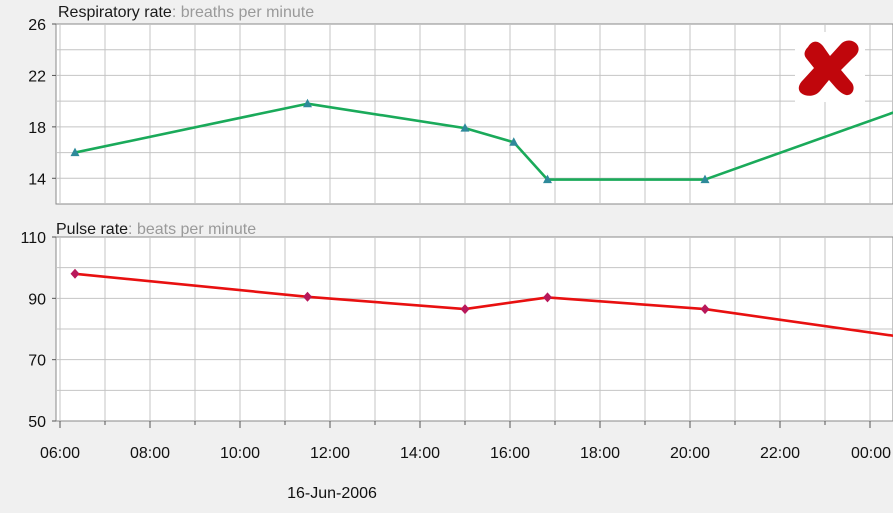 This screenshot has width=893, height=513. What do you see at coordinates (37, 361) in the screenshot?
I see `y-tick-label: 70` at bounding box center [37, 361].